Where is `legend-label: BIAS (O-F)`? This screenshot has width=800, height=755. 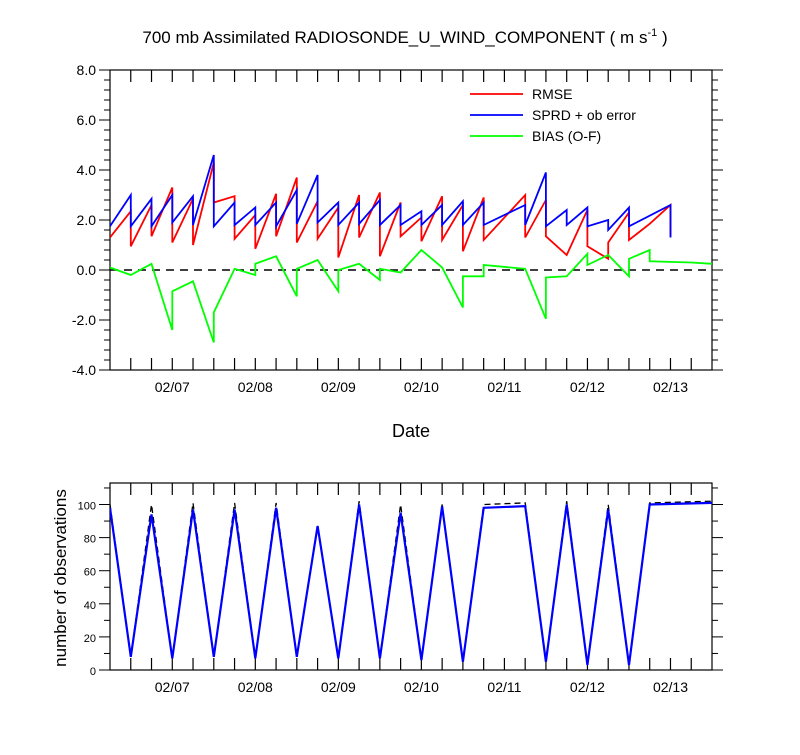
legend-label: BIAS (O-F) is located at coordinates (566, 136).